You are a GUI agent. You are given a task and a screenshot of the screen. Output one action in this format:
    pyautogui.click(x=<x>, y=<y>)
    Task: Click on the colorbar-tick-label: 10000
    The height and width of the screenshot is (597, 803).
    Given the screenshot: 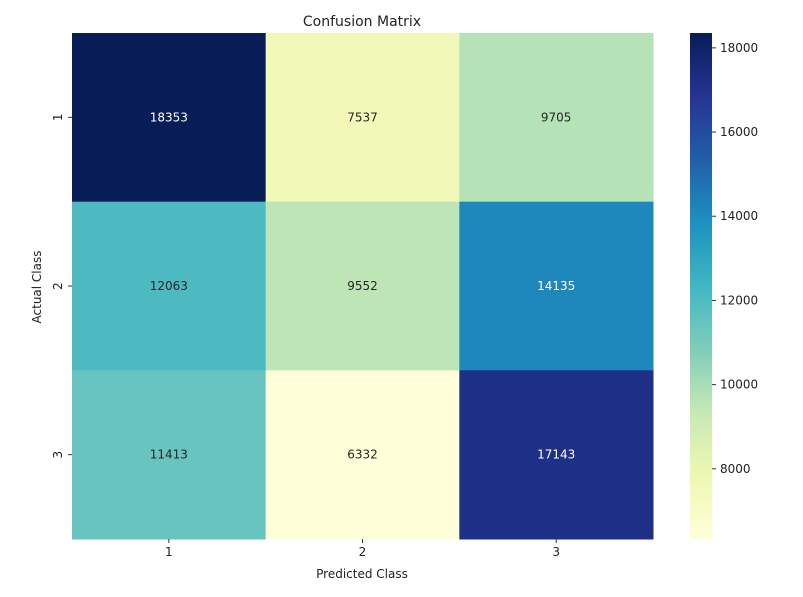 What is the action you would take?
    pyautogui.click(x=739, y=385)
    